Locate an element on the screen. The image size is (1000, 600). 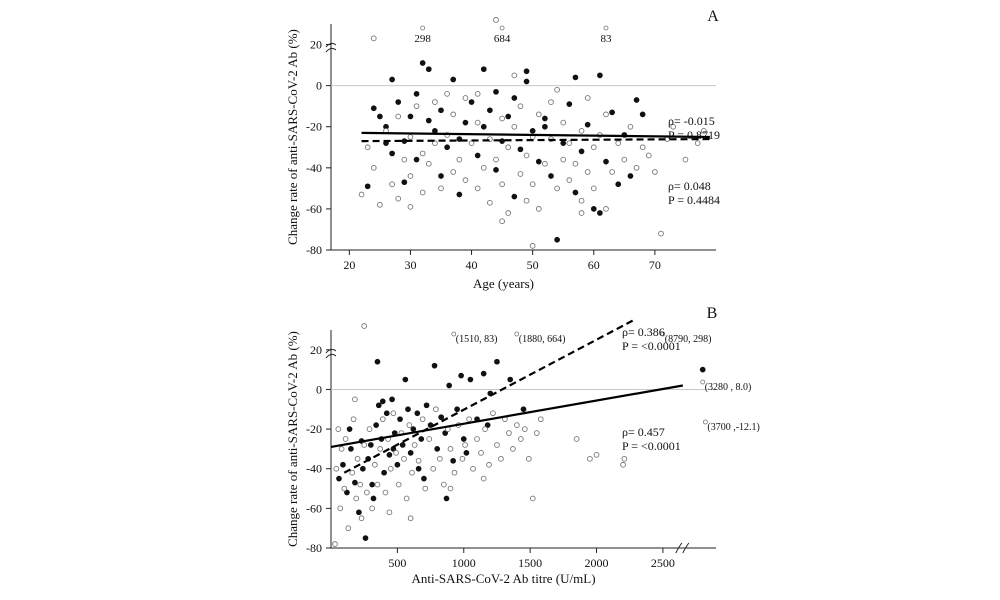
y-tick-label: -60 is located at coordinates (314, 508).